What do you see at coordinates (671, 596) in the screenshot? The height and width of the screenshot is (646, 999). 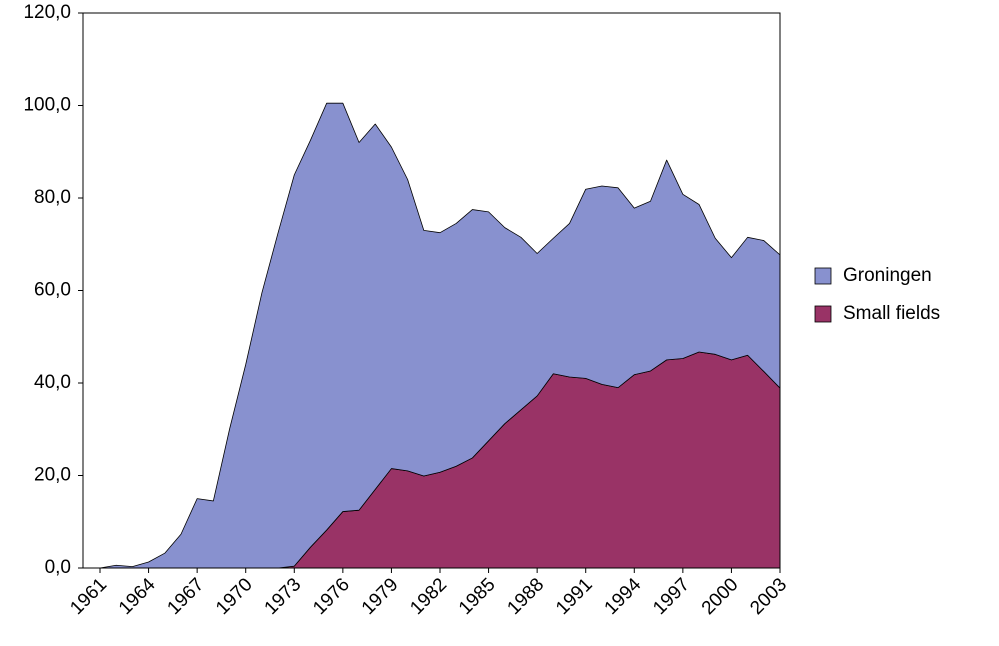 I see `x-tick-label: 1997` at bounding box center [671, 596].